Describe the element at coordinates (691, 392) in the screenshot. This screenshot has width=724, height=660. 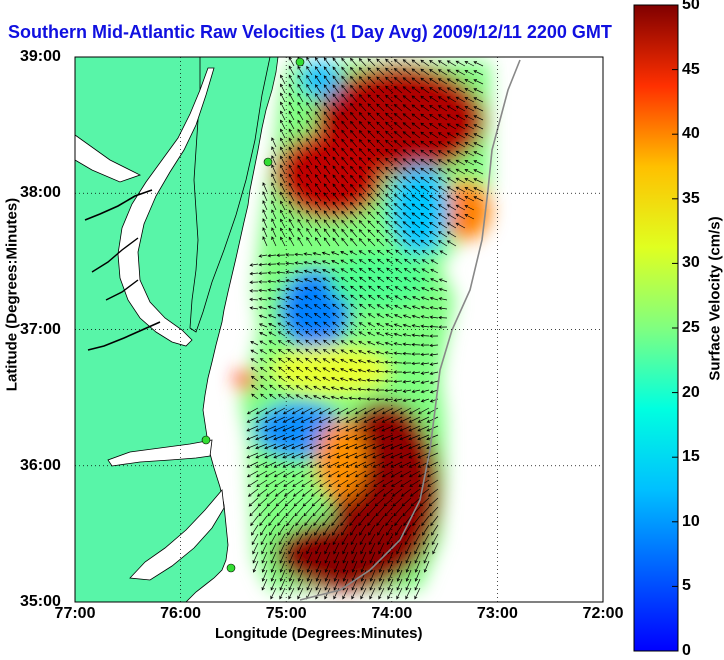
I see `colorbar-tick-label: 20` at that location.